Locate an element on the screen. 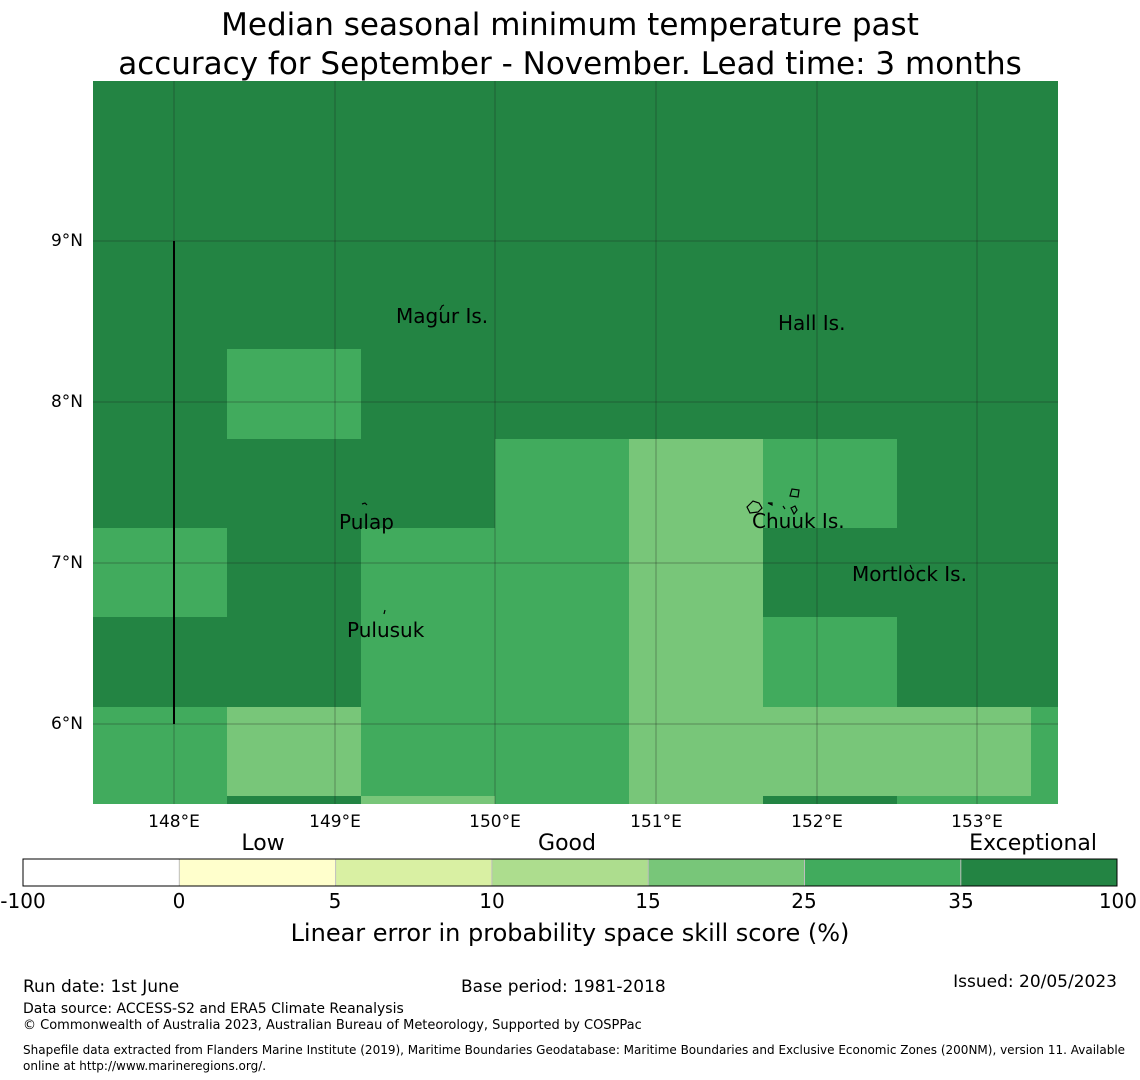 The width and height of the screenshot is (1140, 1080). run-date: Run date: 1st June is located at coordinates (101, 987).